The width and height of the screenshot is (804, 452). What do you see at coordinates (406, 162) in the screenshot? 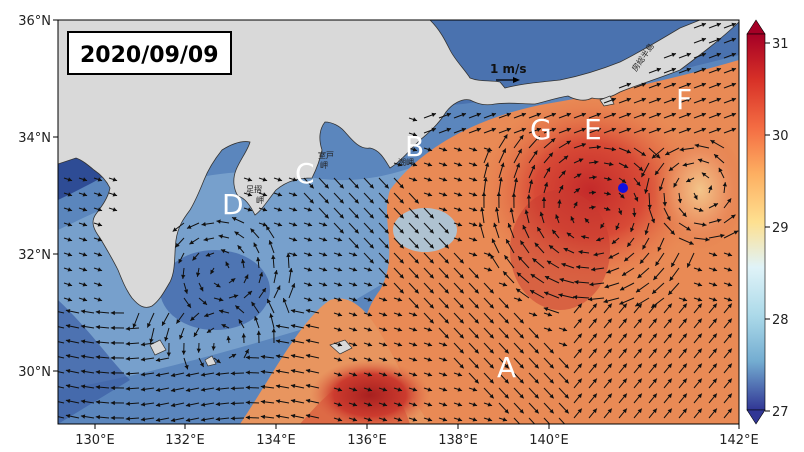
I see `place-shiono: 潮岬` at bounding box center [406, 162].